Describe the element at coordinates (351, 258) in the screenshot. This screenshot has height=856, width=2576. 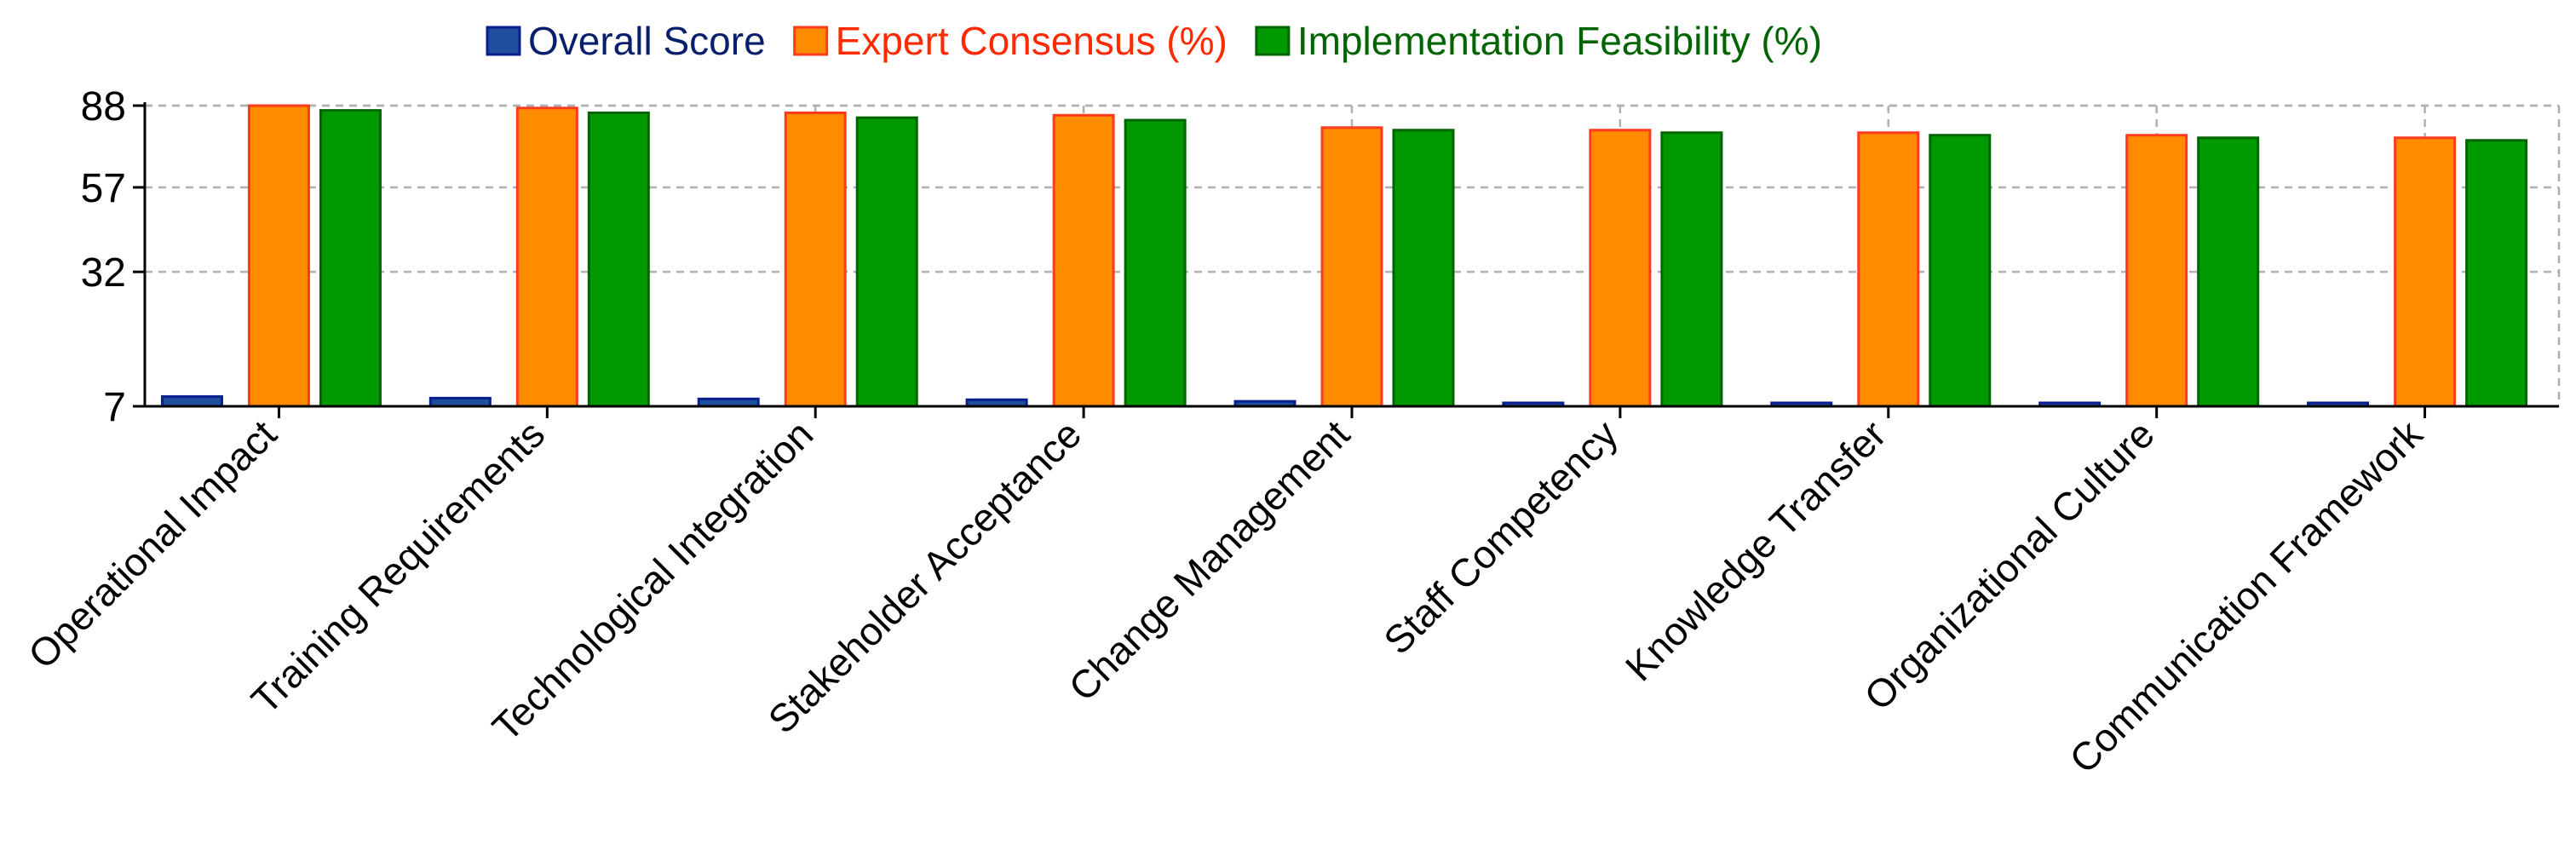
I see `bar-implementation-feasibility-operational-impact` at that location.